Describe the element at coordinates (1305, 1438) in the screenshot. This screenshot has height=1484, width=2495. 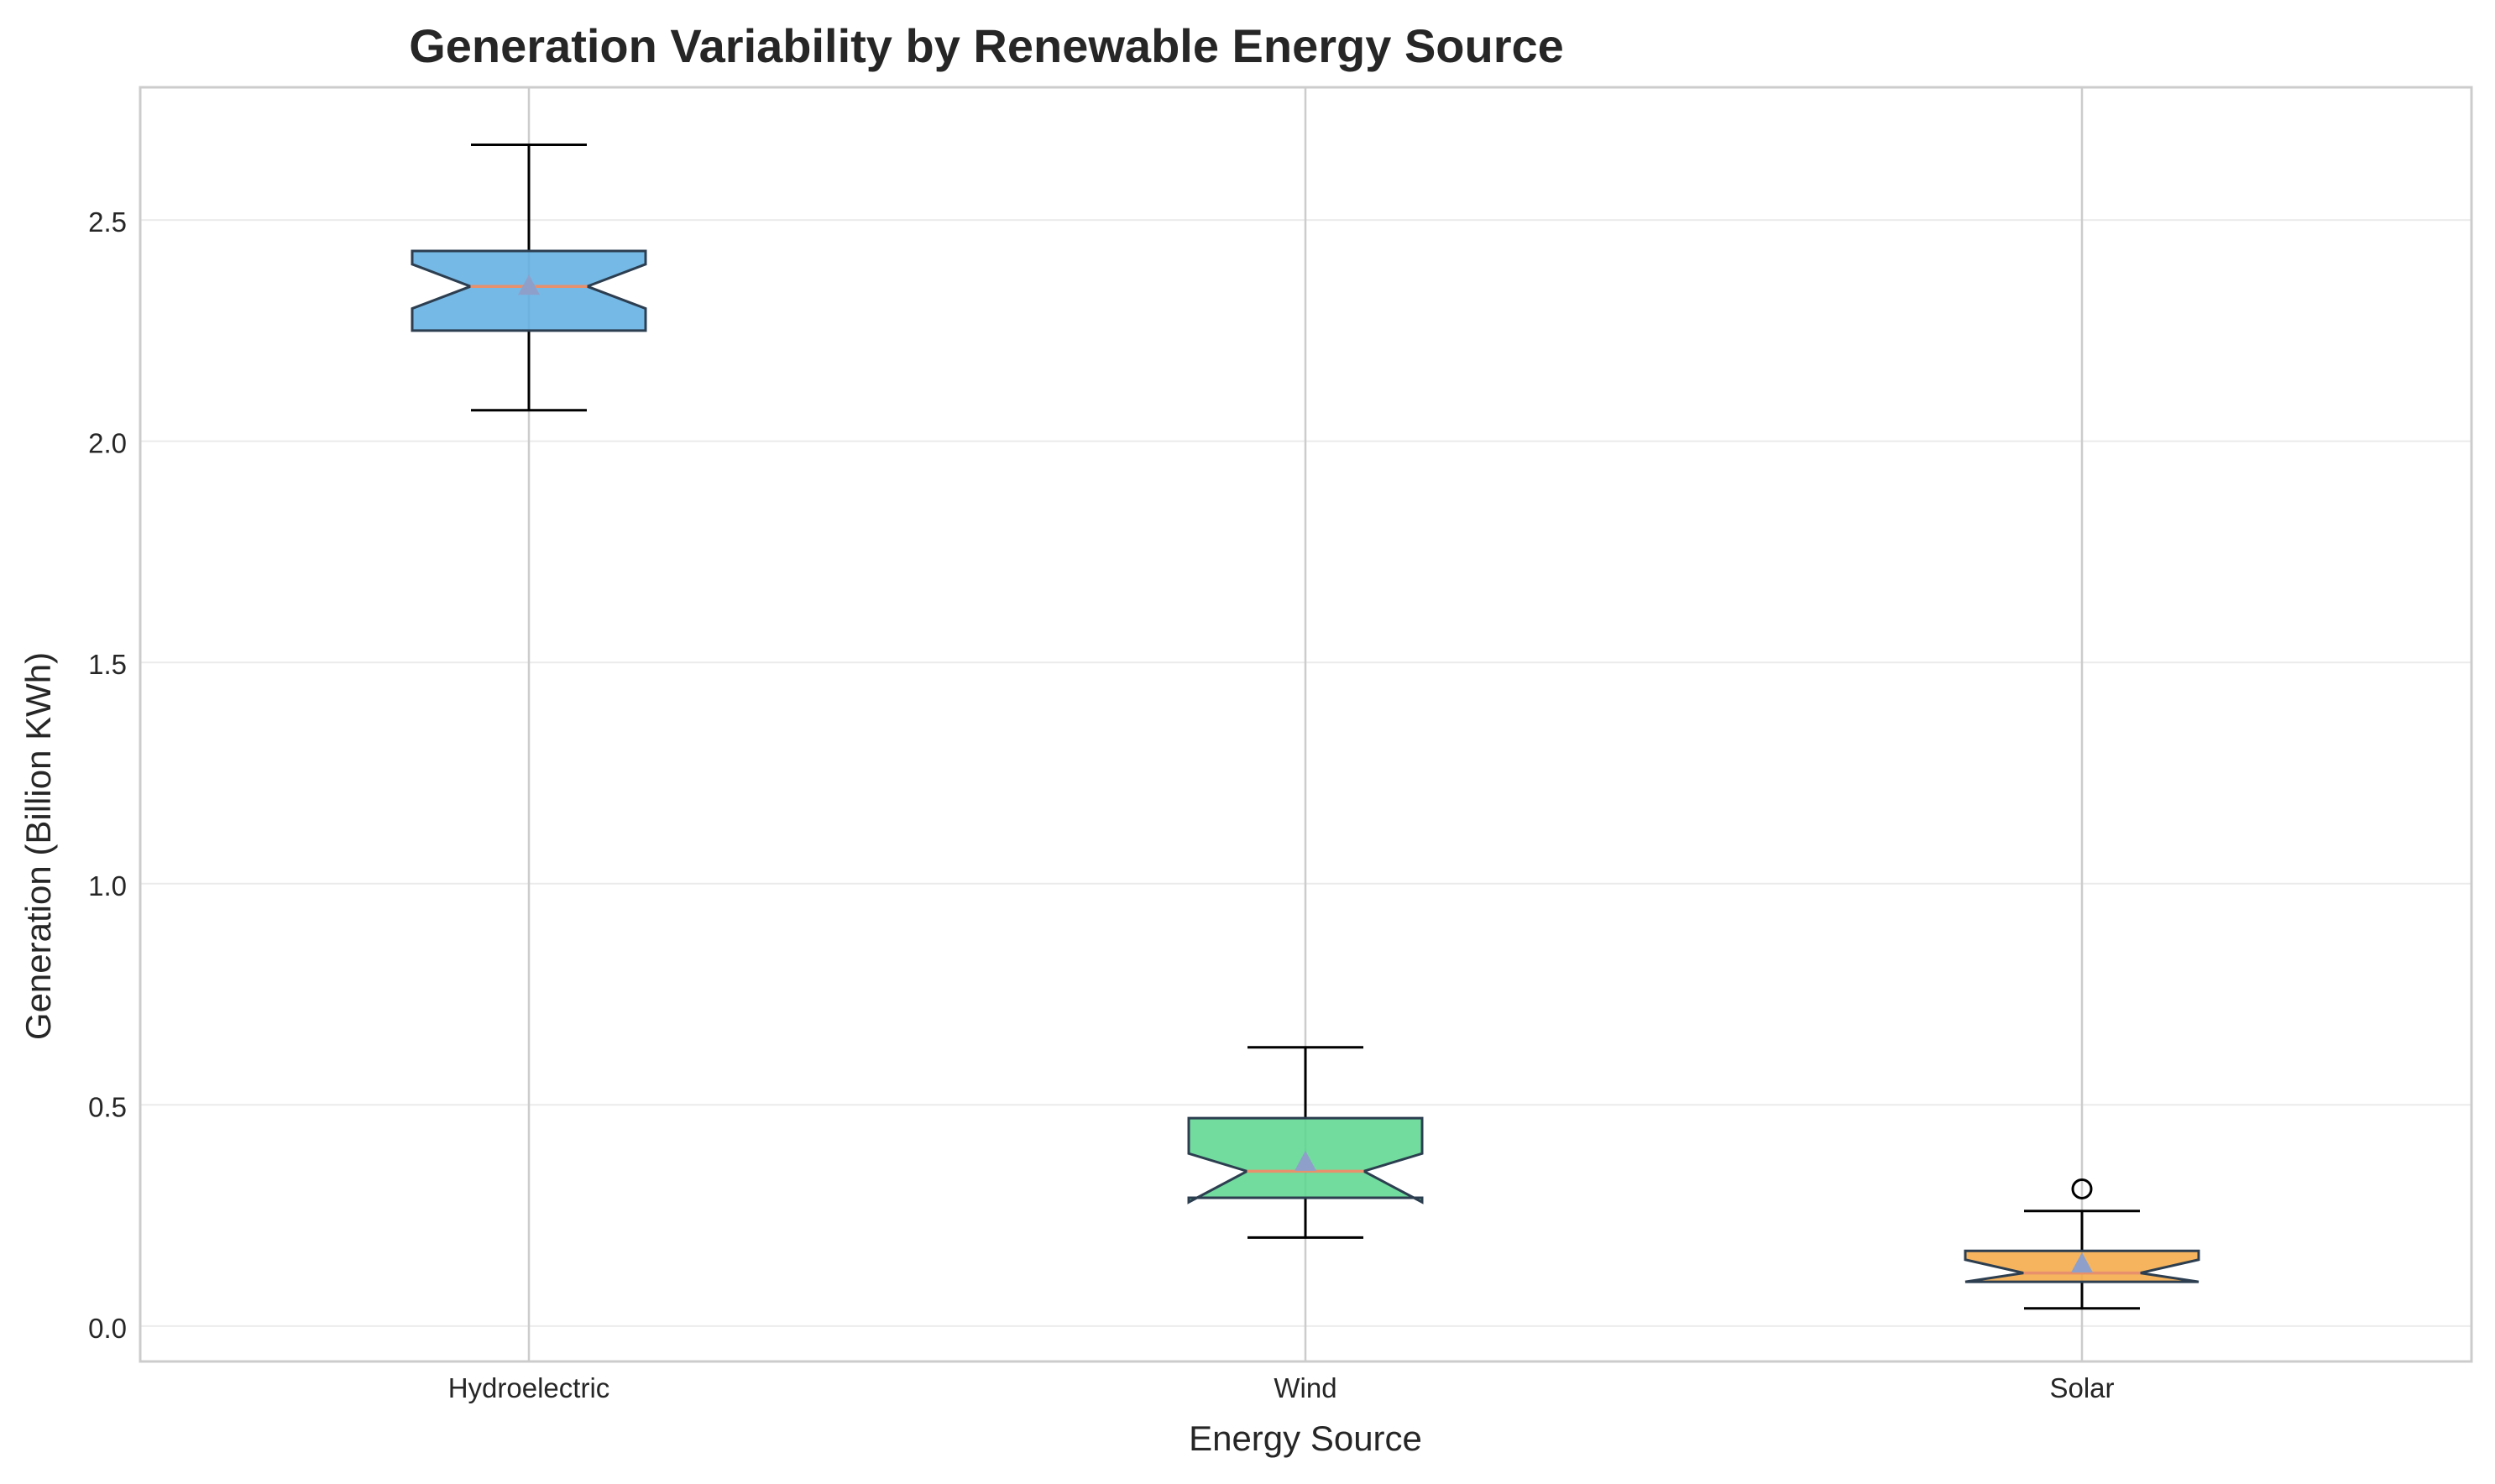
I see `x-axis-label: Energy Source` at that location.